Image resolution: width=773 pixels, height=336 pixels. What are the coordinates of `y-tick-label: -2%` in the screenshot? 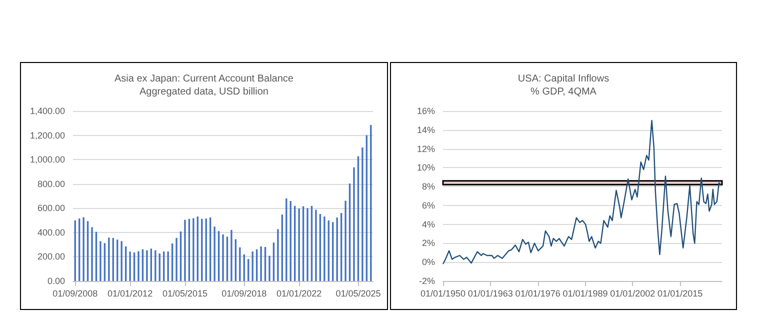 It's located at (426, 281).